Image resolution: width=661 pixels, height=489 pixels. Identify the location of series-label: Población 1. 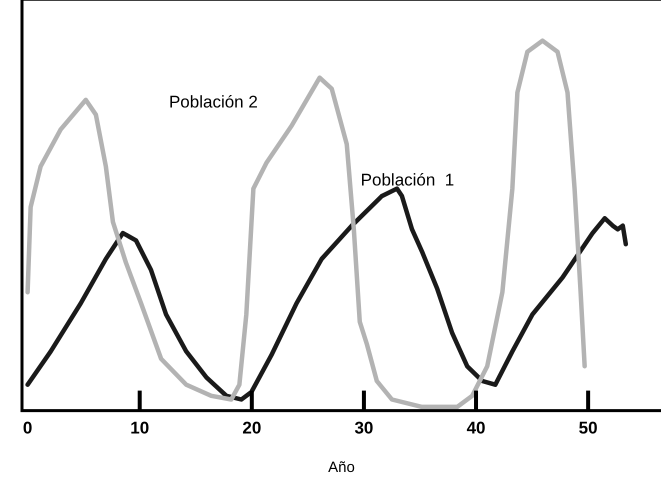
(407, 180).